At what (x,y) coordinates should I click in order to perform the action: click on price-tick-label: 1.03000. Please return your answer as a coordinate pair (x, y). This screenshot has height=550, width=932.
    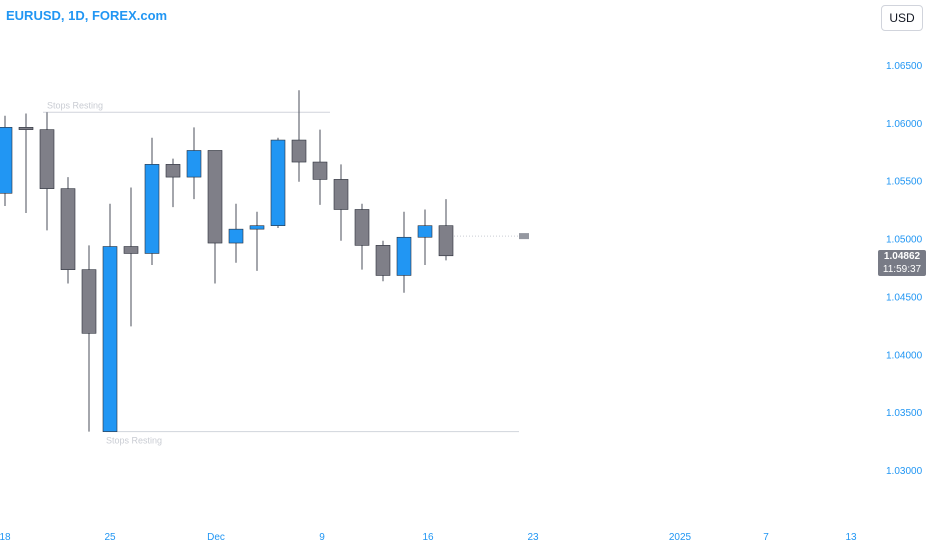
    Looking at the image, I should click on (904, 471).